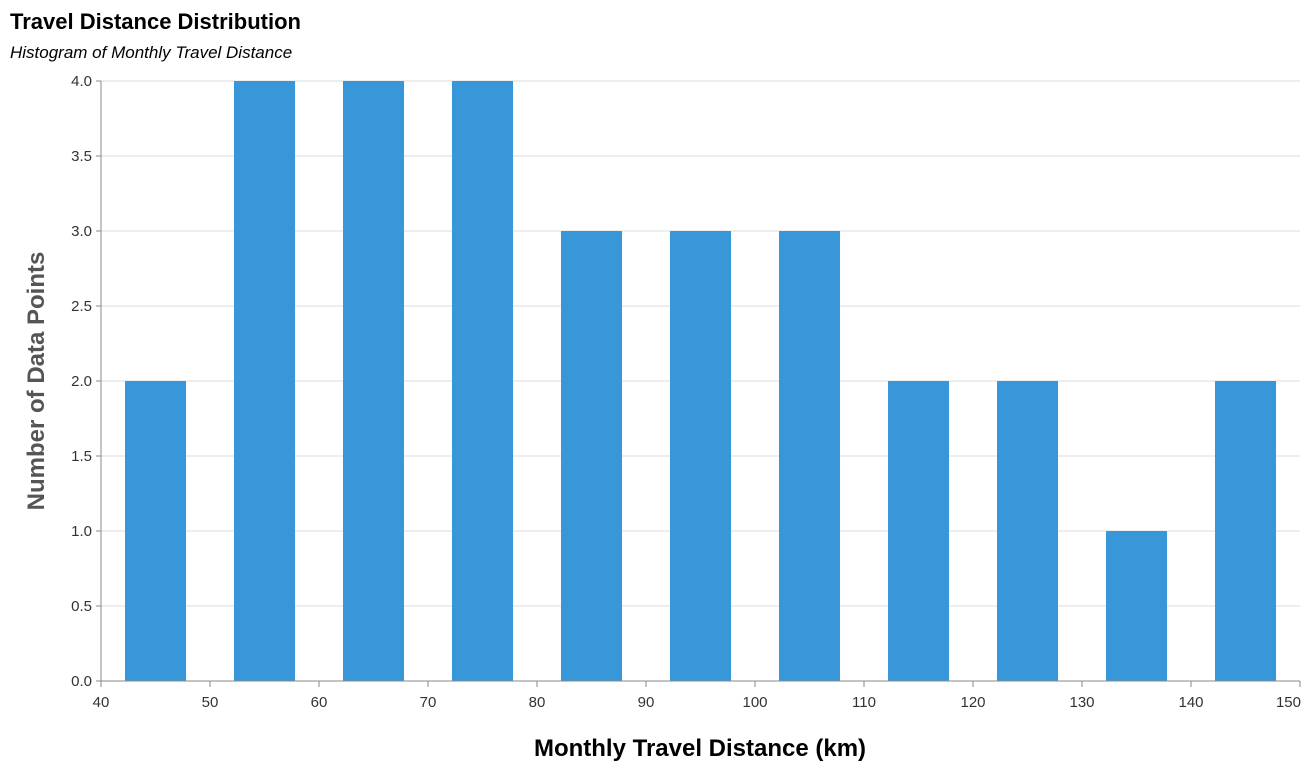  I want to click on x-tick-label: 90, so click(646, 702).